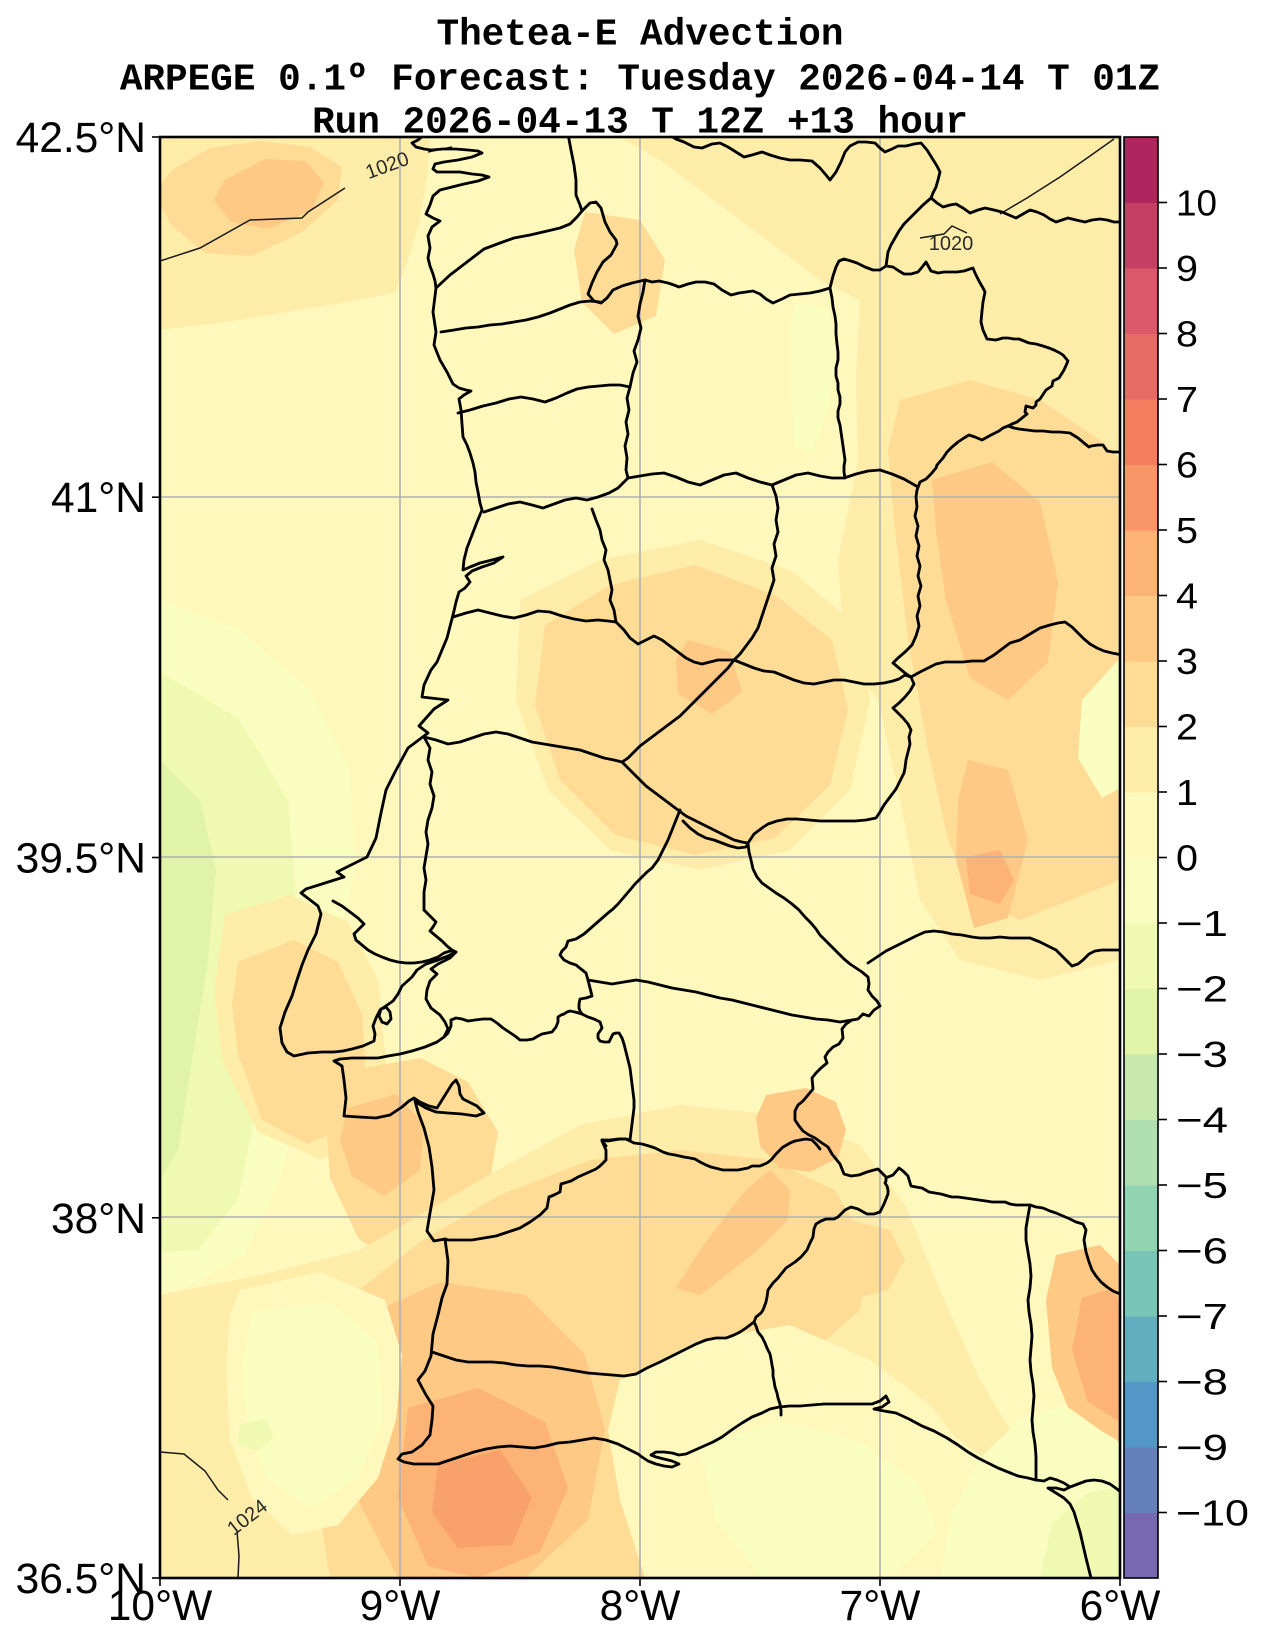 The width and height of the screenshot is (1267, 1649). I want to click on svg-text: 6°W, so click(1120, 1606).